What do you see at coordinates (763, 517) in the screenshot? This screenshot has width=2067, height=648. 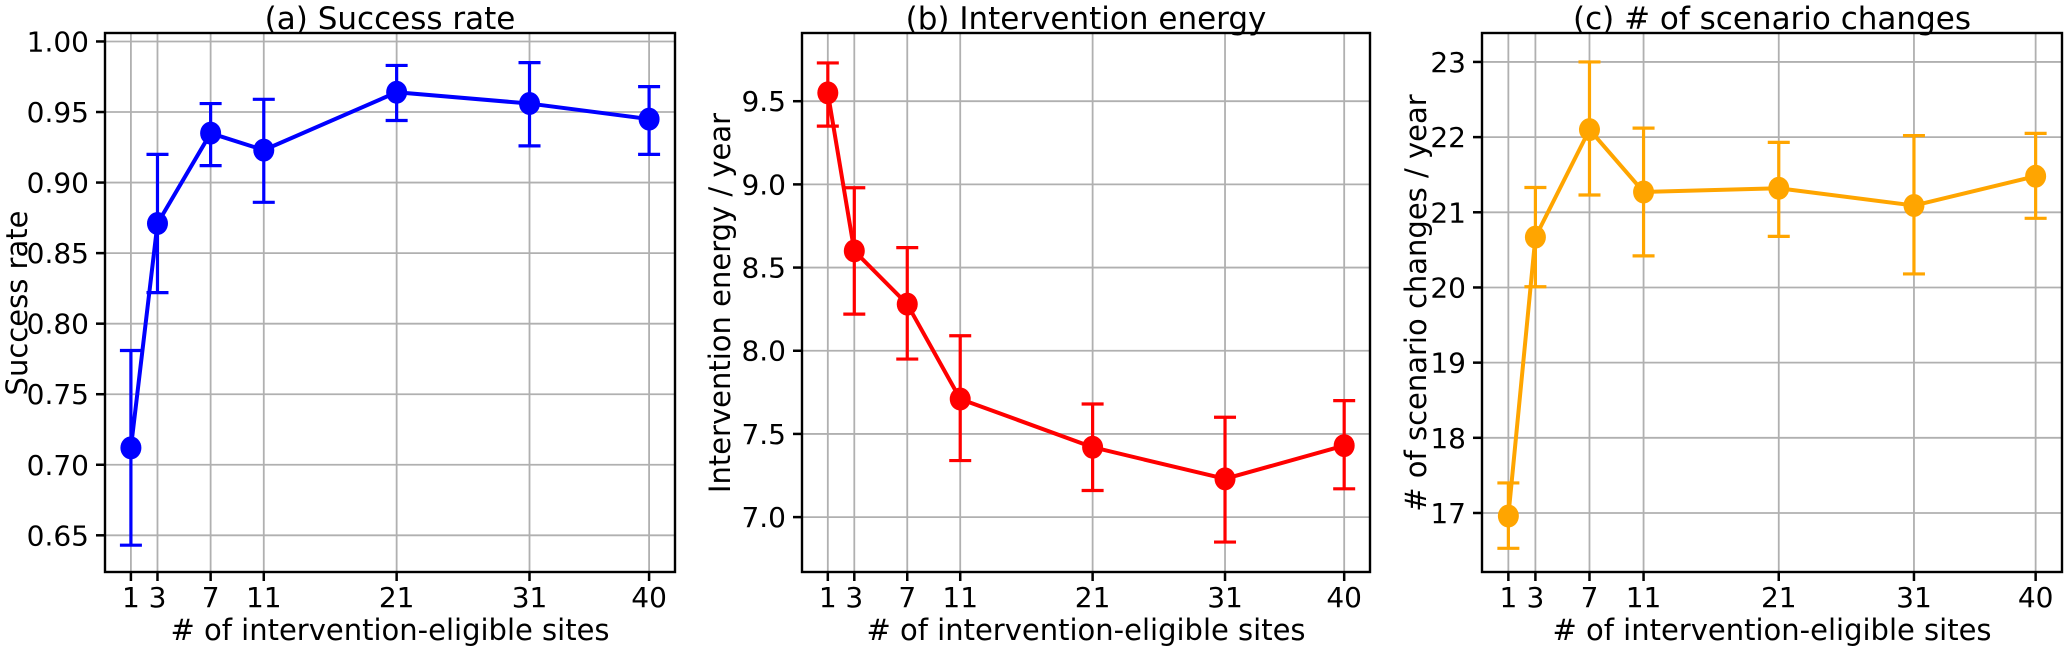 I see `y-tick-label: 7.0` at bounding box center [763, 517].